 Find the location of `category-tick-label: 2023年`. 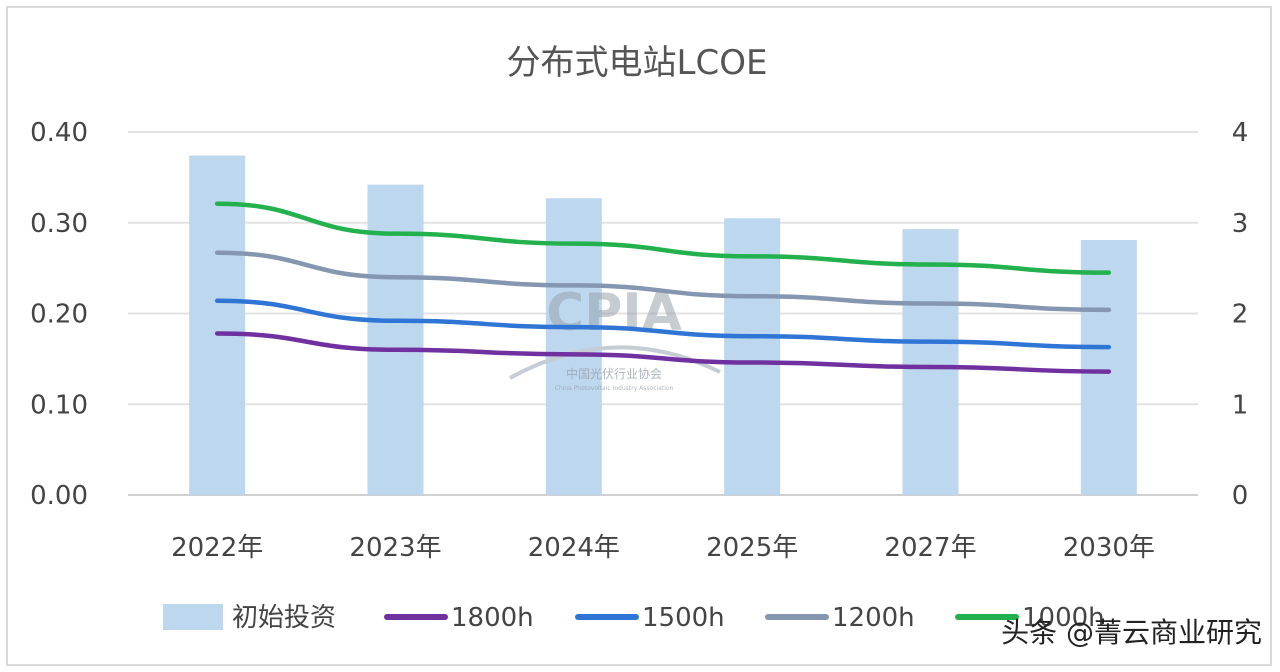

category-tick-label: 2023年 is located at coordinates (395, 548).